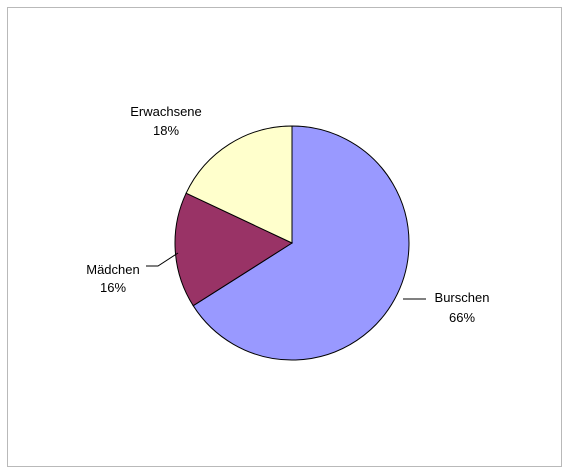 The height and width of the screenshot is (471, 569). What do you see at coordinates (166, 111) in the screenshot?
I see `slice-label-erwachsene: Erwachsene` at bounding box center [166, 111].